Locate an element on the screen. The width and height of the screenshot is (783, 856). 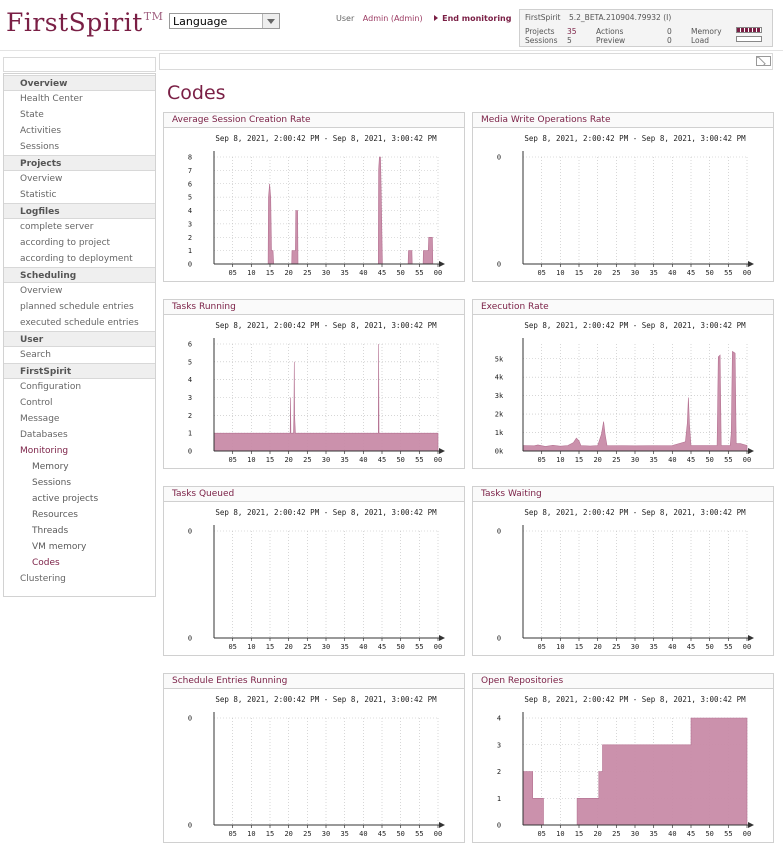
sidebar-item-activities: Activities is located at coordinates (41, 131).